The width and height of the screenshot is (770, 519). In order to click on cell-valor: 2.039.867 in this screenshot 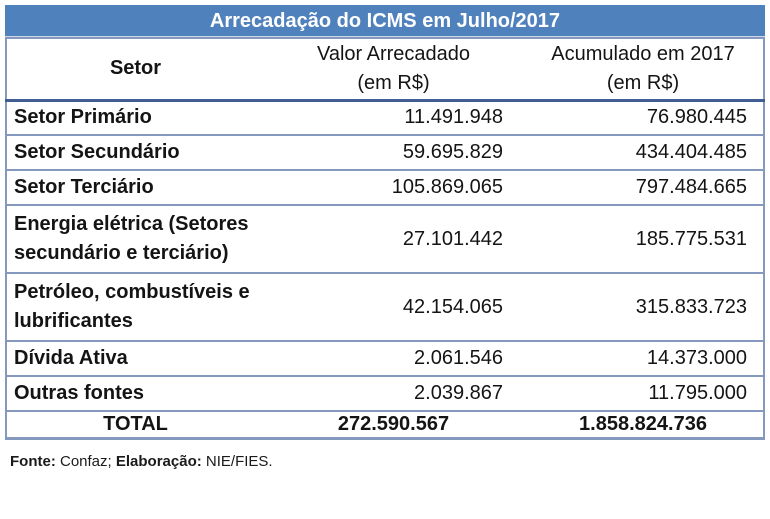, I will do `click(458, 393)`.